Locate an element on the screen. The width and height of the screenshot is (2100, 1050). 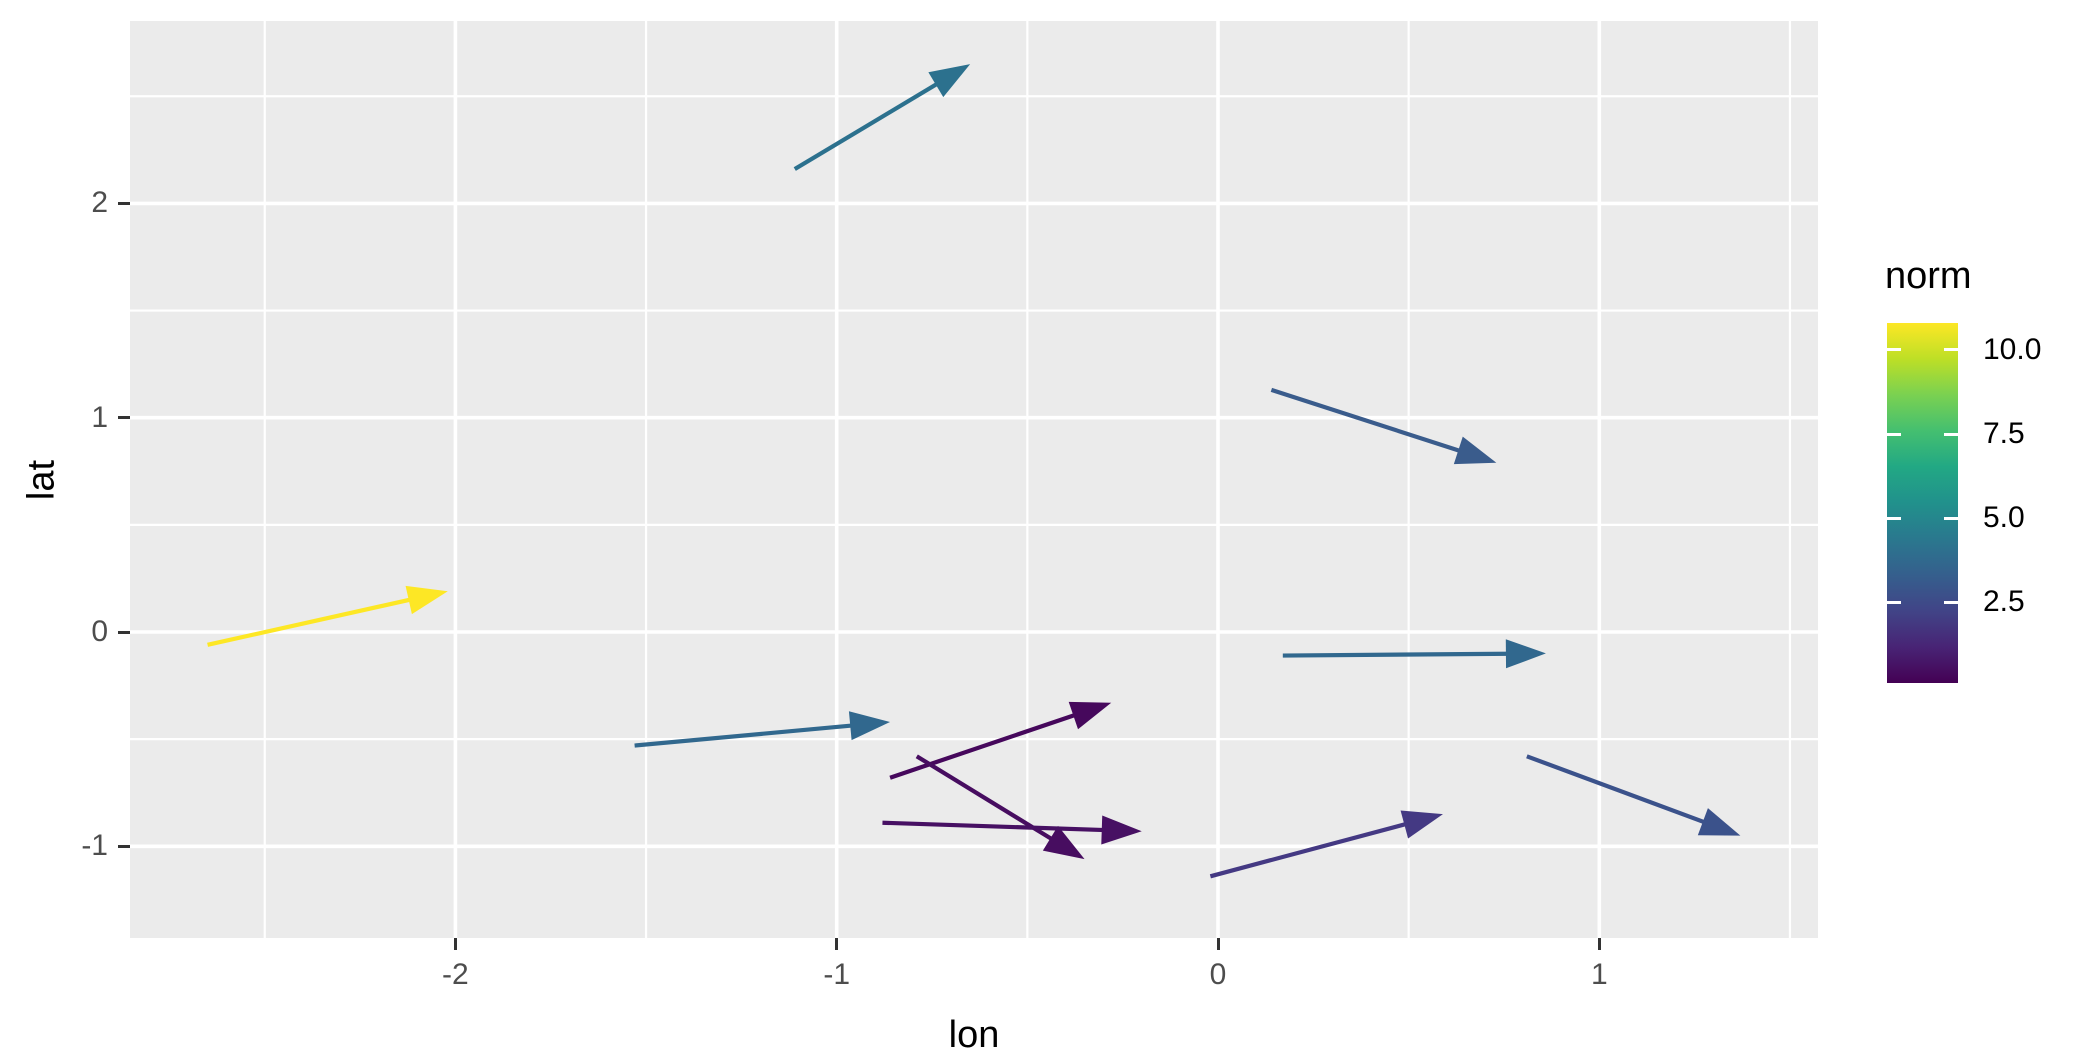
y-axis-tick-label: 0 is located at coordinates (99, 631).